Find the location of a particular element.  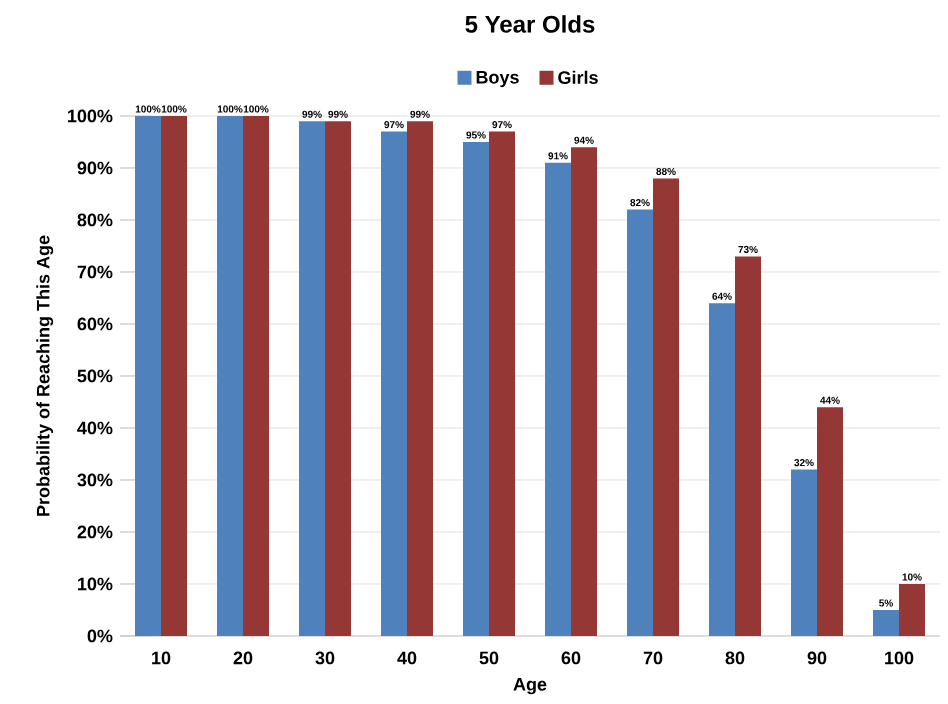

x-tick-label: 70 is located at coordinates (653, 658).